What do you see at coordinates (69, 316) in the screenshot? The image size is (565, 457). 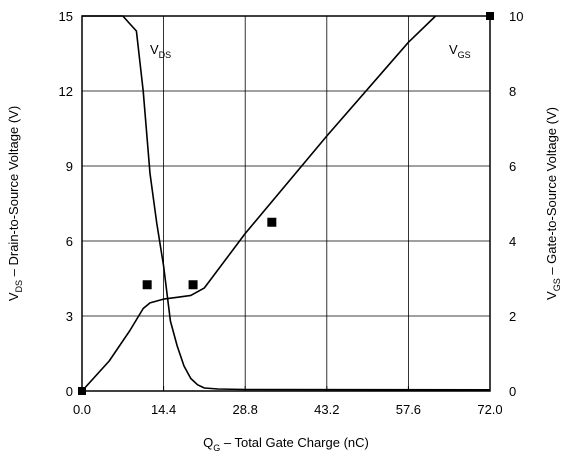 I see `y-left-tick-label: 3` at bounding box center [69, 316].